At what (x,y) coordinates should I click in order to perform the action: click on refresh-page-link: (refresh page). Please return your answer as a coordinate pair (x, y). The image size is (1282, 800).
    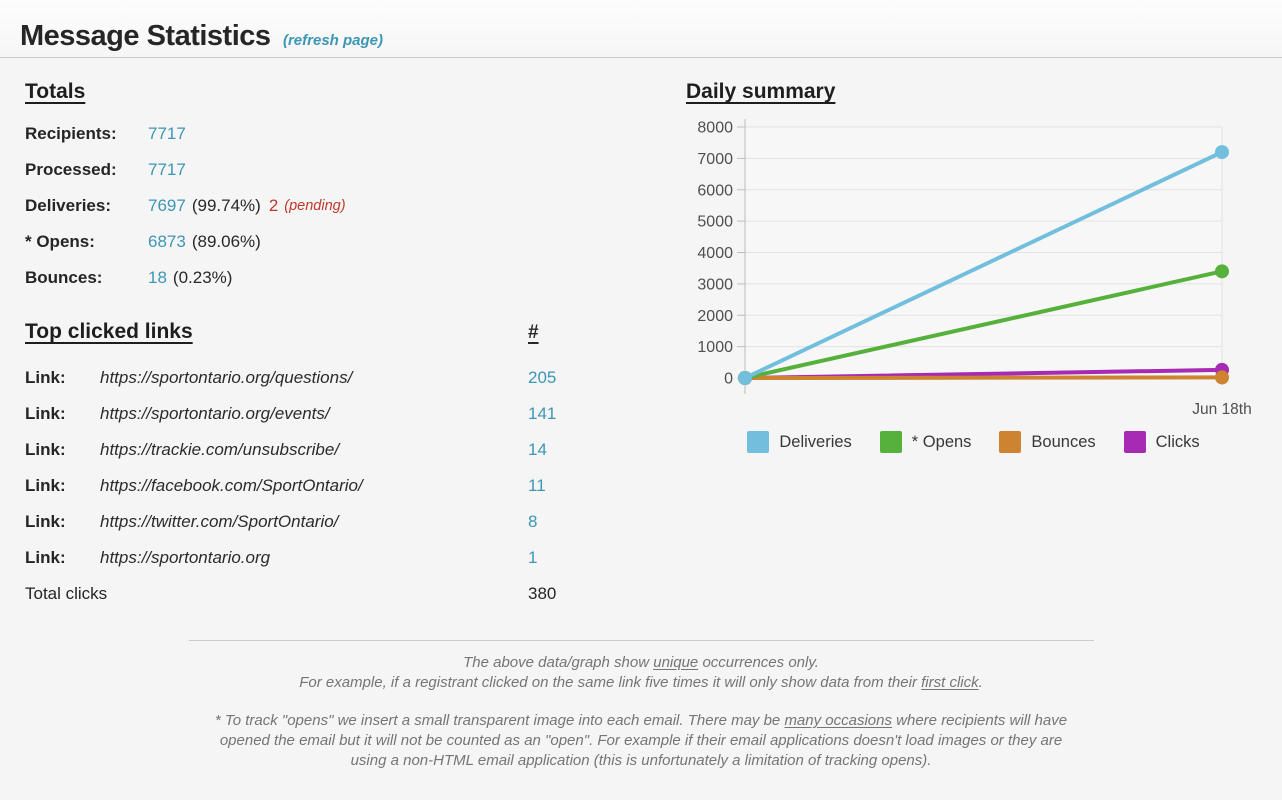
    Looking at the image, I should click on (332, 40).